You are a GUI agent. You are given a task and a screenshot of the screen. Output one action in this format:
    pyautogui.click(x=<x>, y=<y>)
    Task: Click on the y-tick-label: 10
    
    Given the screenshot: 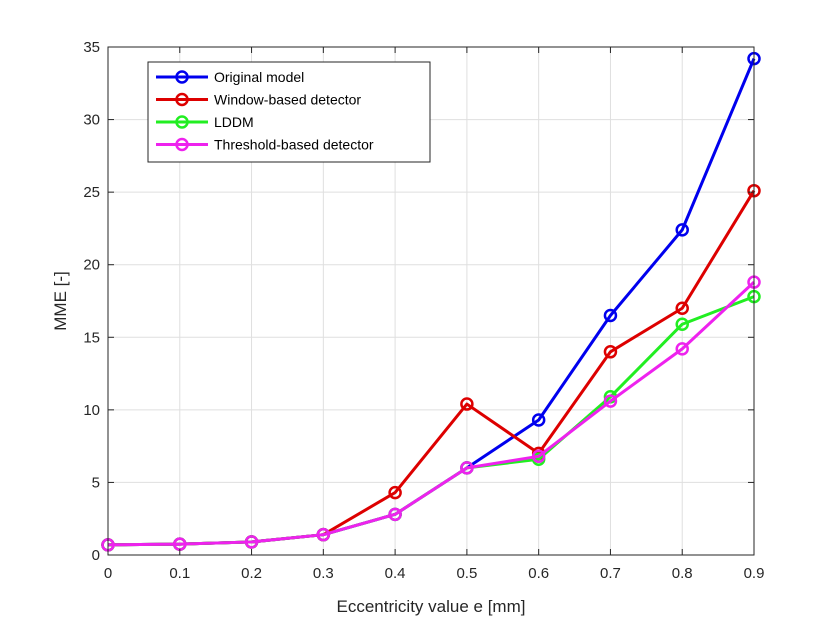 What is the action you would take?
    pyautogui.click(x=91, y=410)
    